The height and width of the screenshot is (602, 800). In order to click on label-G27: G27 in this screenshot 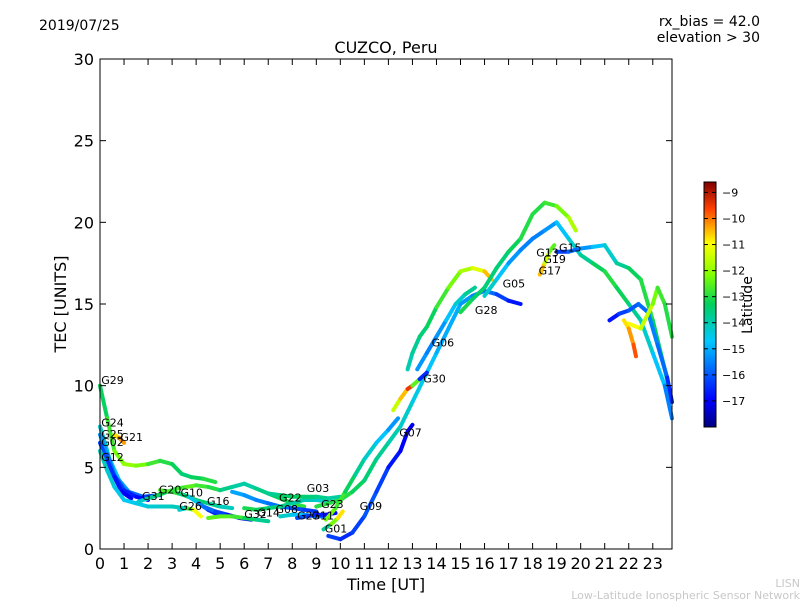, I will do `click(308, 516)`.